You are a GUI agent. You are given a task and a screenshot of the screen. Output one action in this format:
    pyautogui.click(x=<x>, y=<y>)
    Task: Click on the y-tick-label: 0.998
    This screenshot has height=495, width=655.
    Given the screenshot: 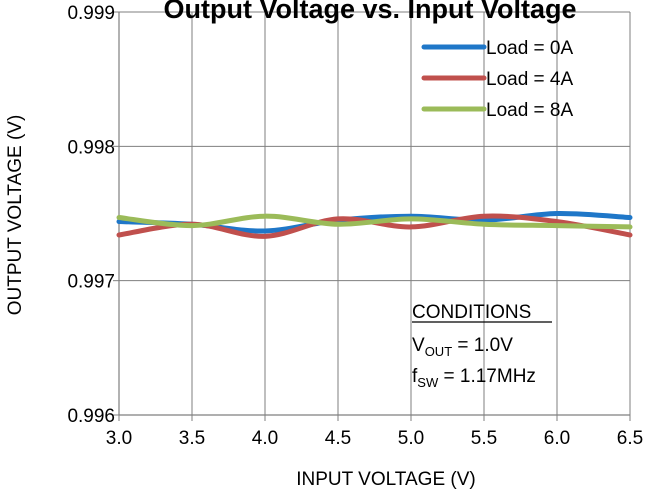 What is the action you would take?
    pyautogui.click(x=91, y=147)
    